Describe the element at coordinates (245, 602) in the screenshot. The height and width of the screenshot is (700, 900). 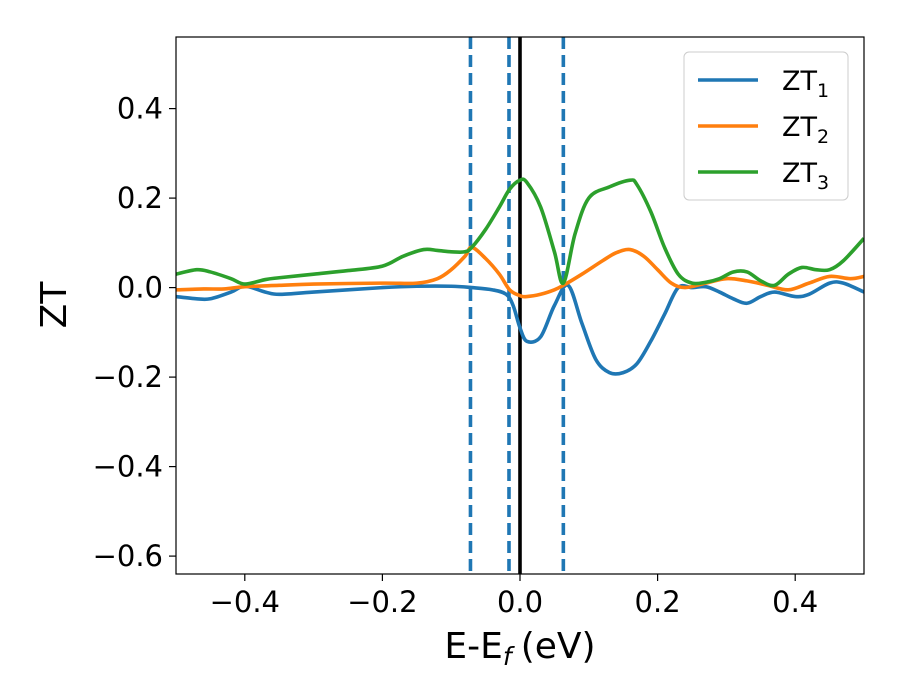
I see `x-tick-label: −0.4` at that location.